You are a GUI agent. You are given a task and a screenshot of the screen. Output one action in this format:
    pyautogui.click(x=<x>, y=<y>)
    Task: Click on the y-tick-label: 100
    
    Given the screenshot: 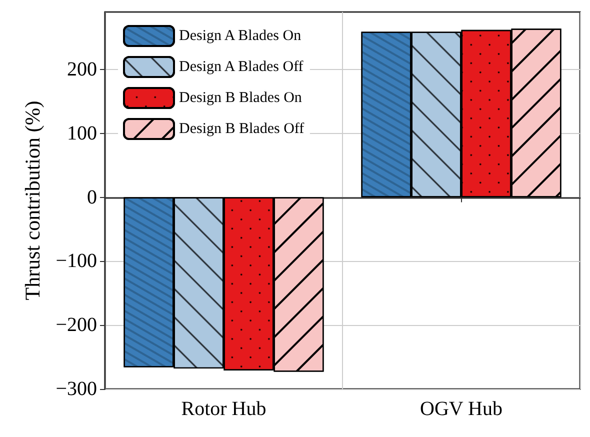 What is the action you would take?
    pyautogui.click(x=82, y=133)
    